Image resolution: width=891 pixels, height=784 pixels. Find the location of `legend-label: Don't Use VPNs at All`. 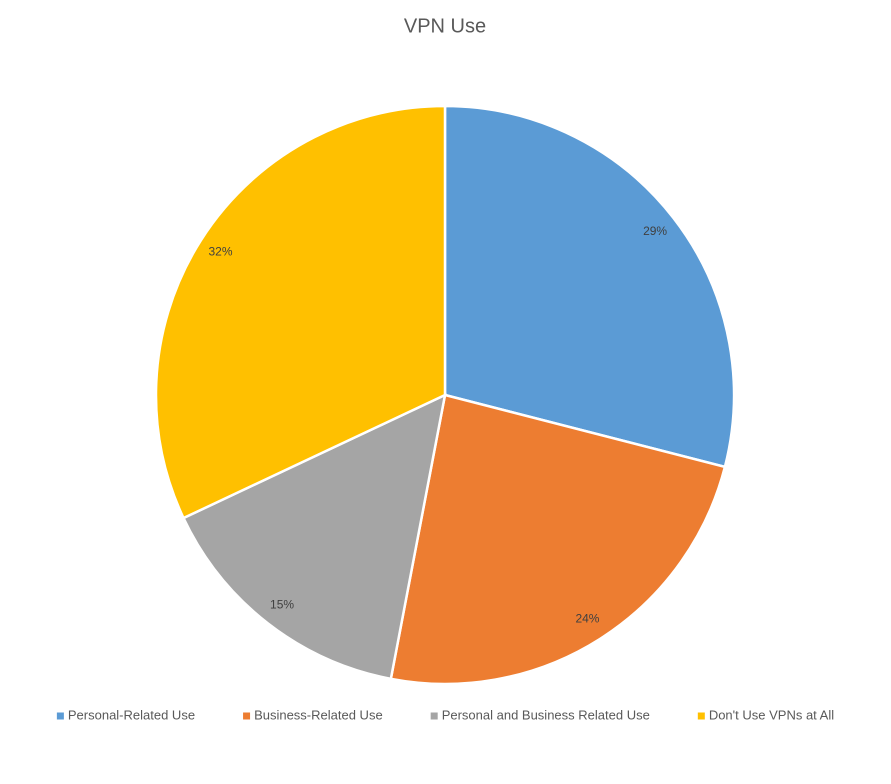

legend-label: Don't Use VPNs at All is located at coordinates (771, 714).